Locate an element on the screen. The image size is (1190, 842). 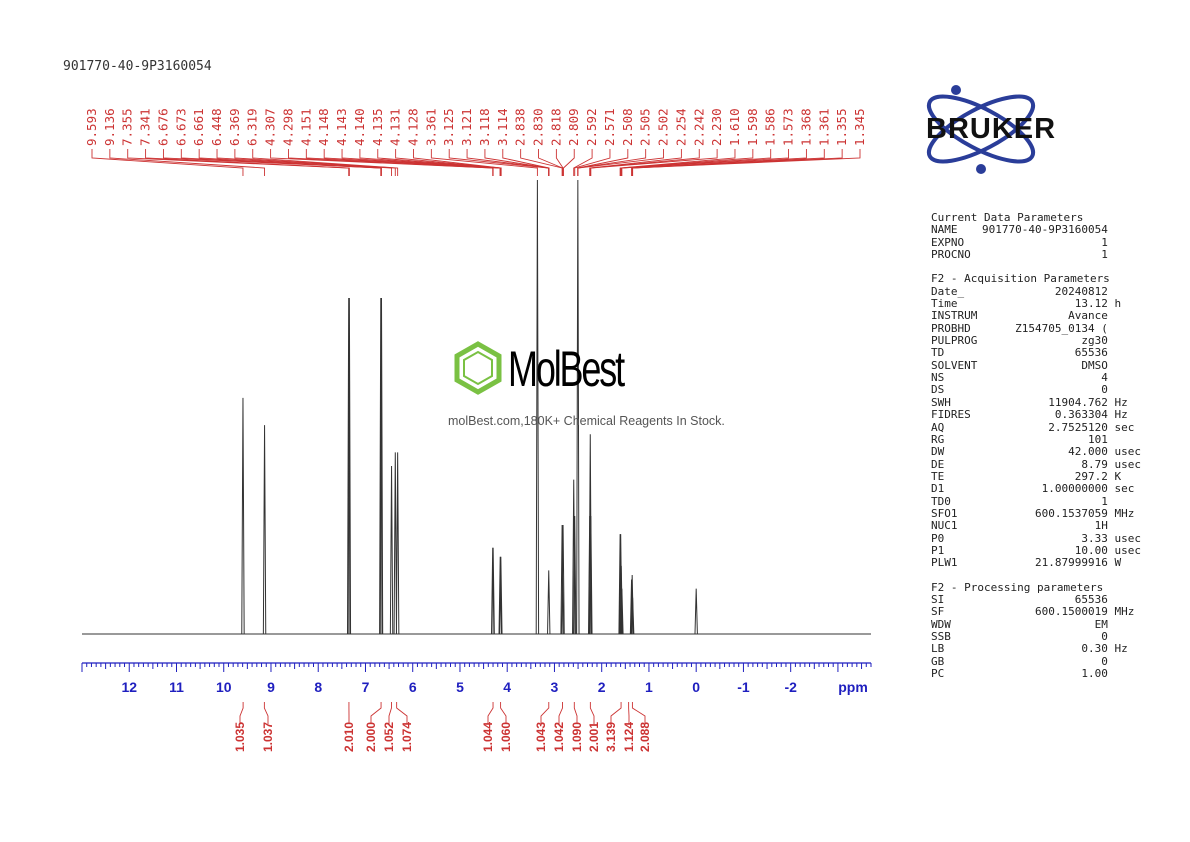
parameter-row: DE 8.79 usec is located at coordinates (1036, 464).